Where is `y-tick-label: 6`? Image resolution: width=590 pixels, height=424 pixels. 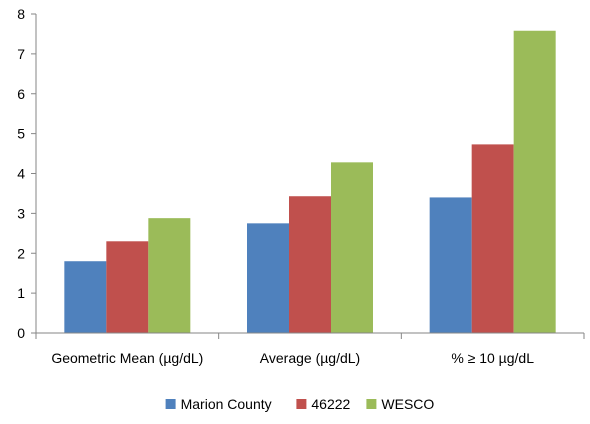 y-tick-label: 6 is located at coordinates (21, 94).